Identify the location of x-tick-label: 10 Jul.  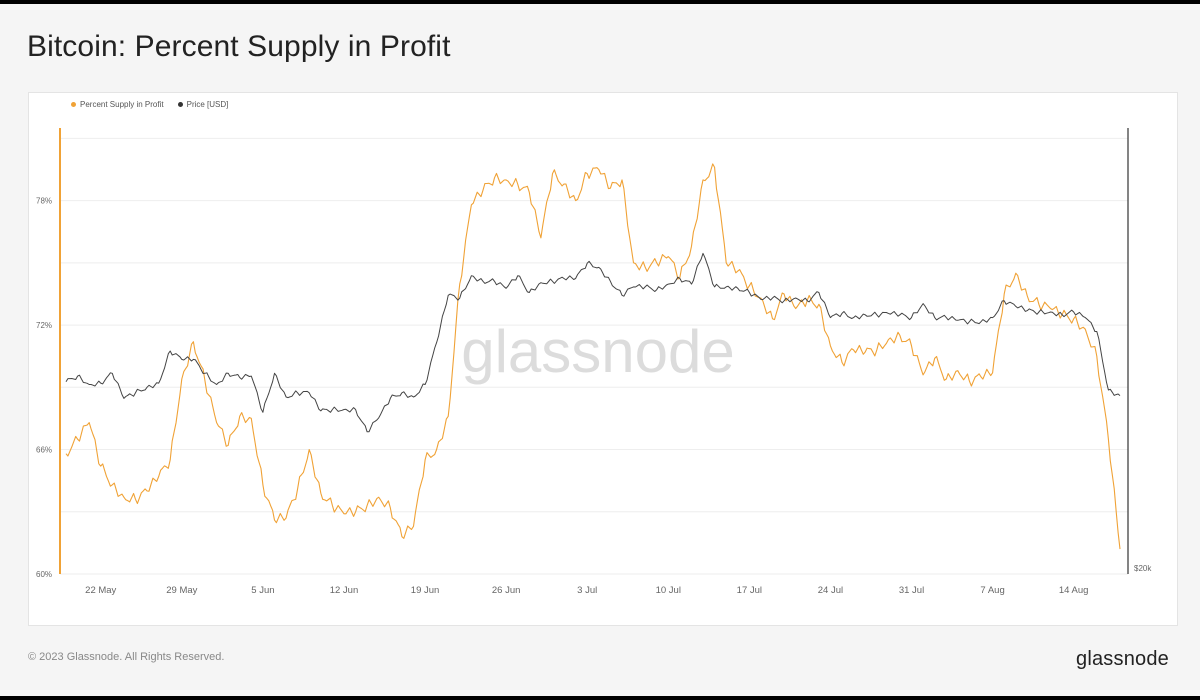
(668, 590).